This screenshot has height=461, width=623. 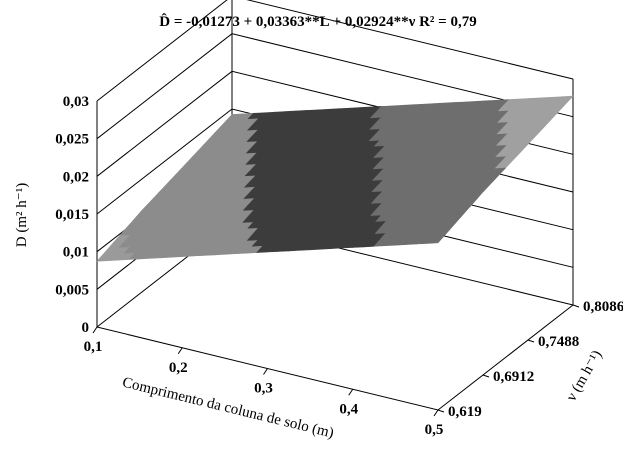 I want to click on z-tick-label: 0, so click(x=86, y=328).